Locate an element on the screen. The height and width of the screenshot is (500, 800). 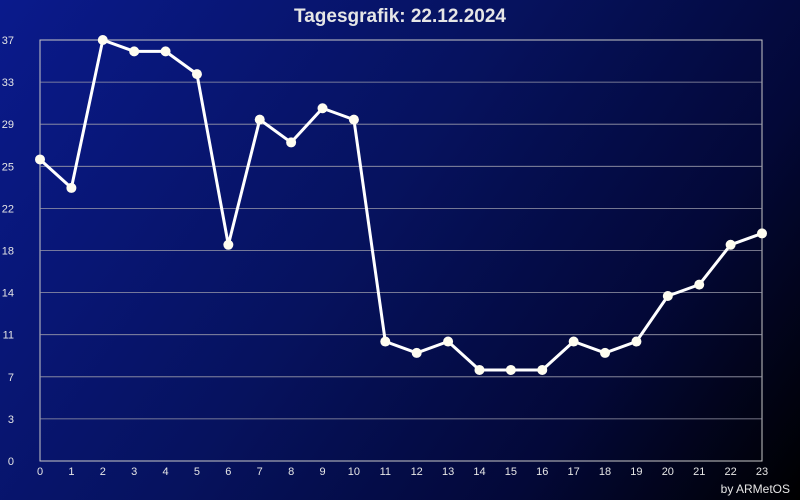
x-tick-label: 17 is located at coordinates (574, 472).